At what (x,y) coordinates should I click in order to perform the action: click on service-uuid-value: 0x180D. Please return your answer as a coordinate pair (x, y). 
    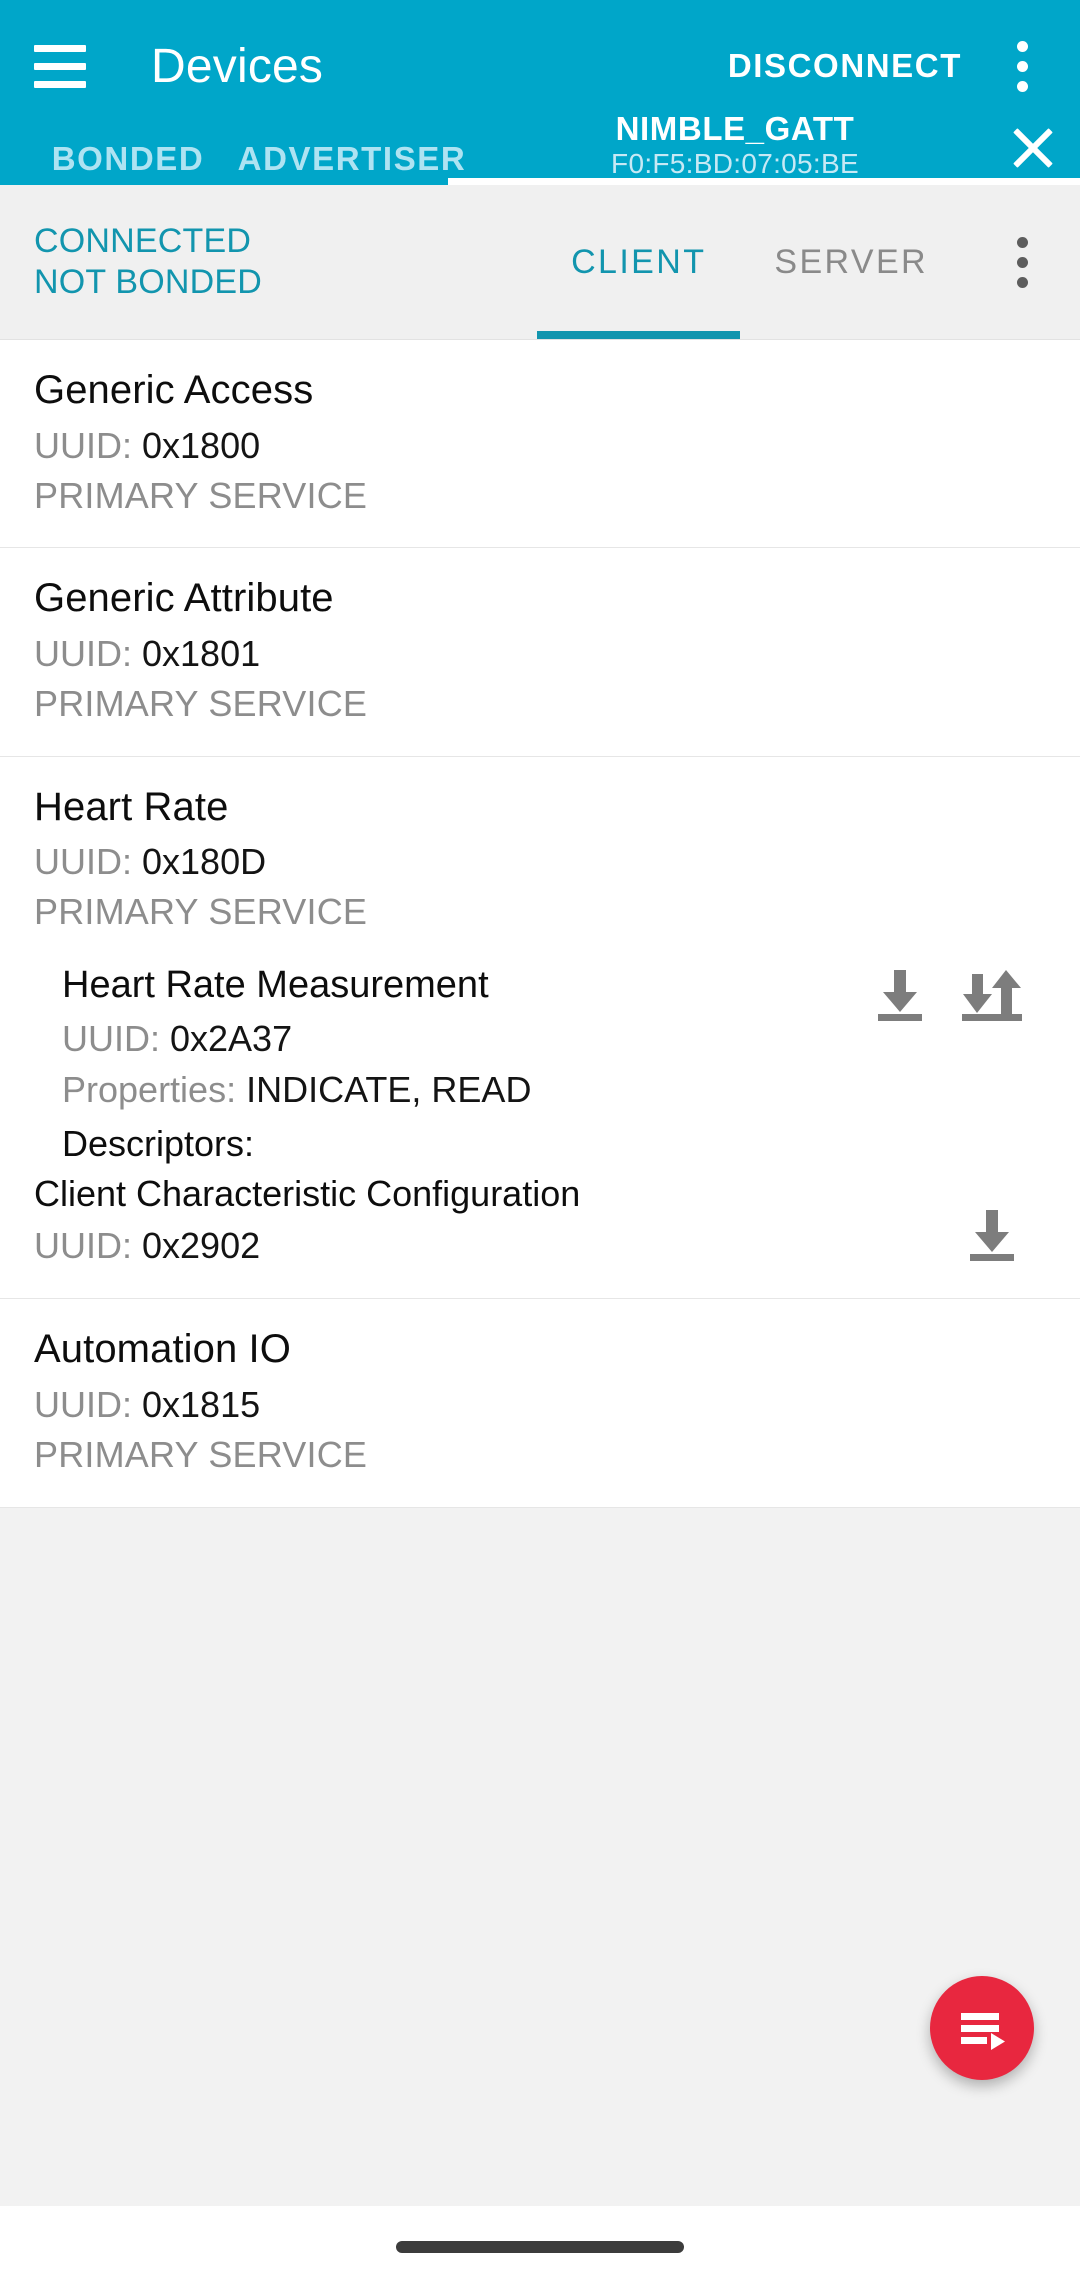
    Looking at the image, I should click on (204, 862).